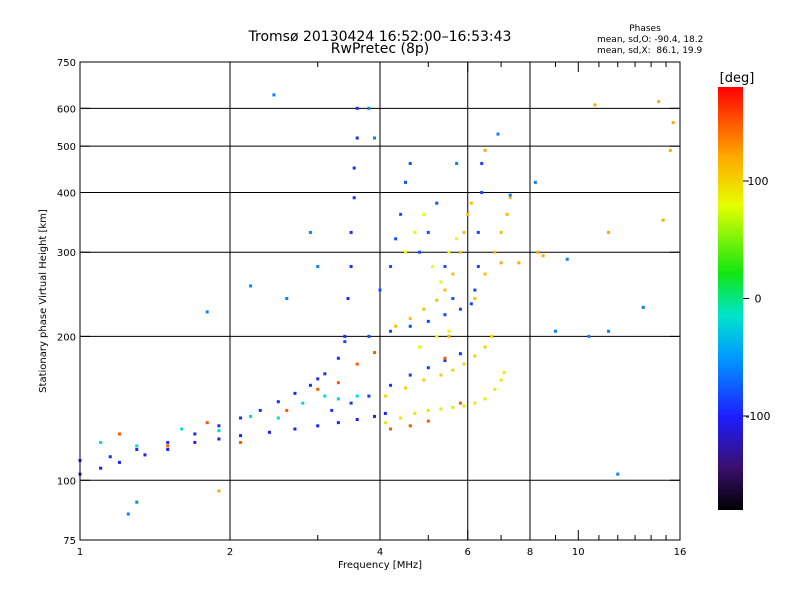  What do you see at coordinates (66, 302) in the screenshot?
I see `y-tick-labels: 75 100 200 300 400 500 600 750` at bounding box center [66, 302].